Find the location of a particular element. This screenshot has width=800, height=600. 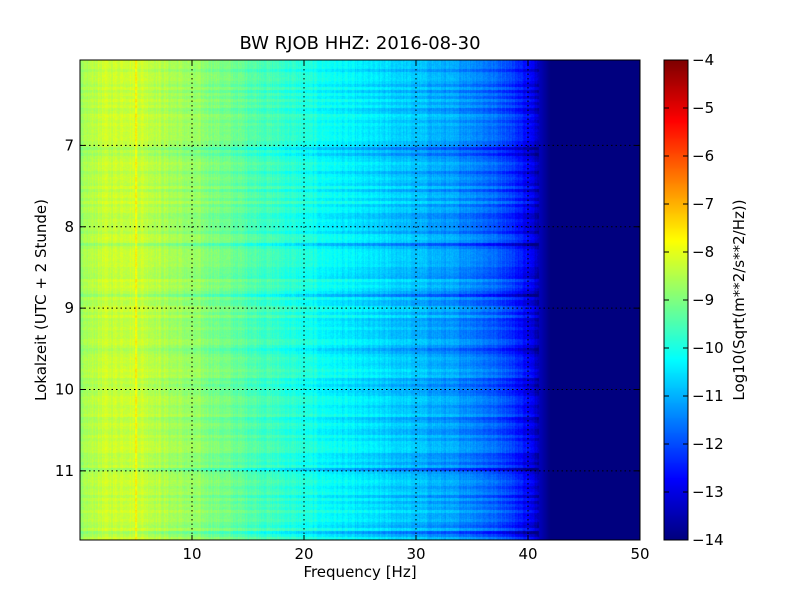

y-tick-label: 9 is located at coordinates (69, 308).